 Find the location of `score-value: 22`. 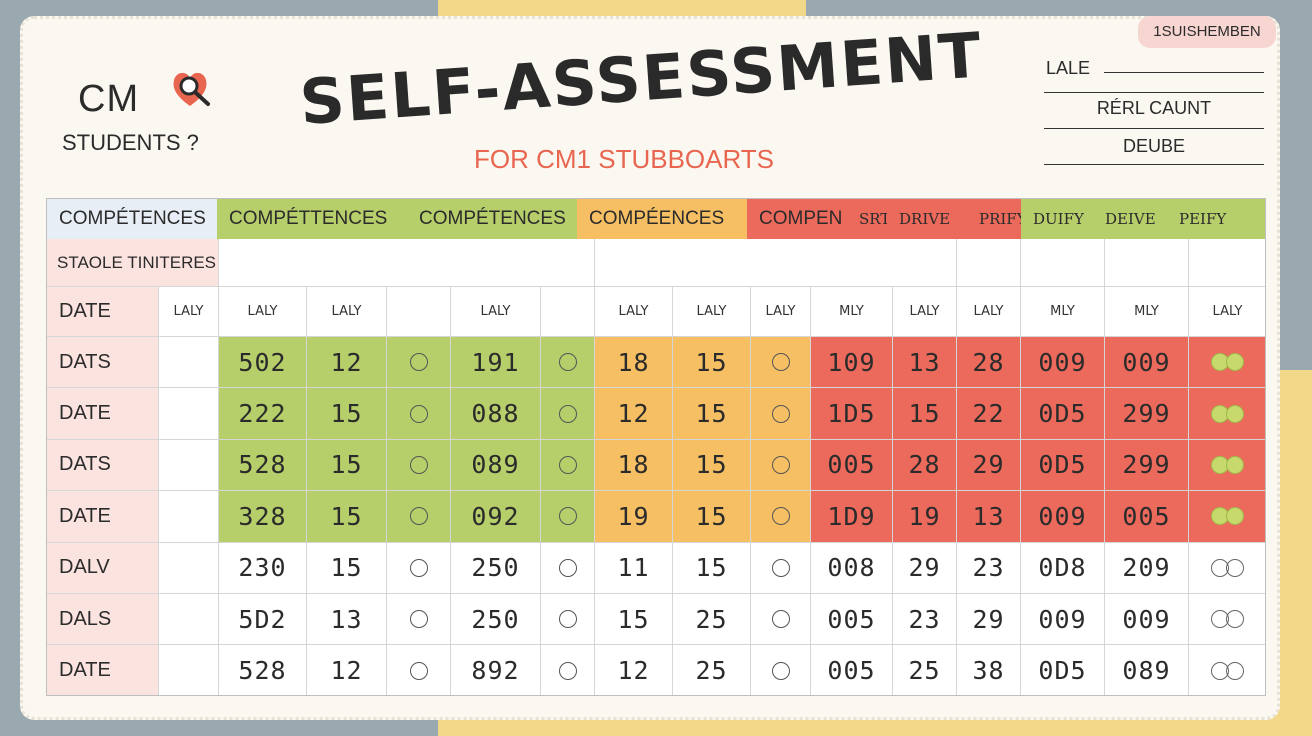

score-value: 22 is located at coordinates (988, 414).